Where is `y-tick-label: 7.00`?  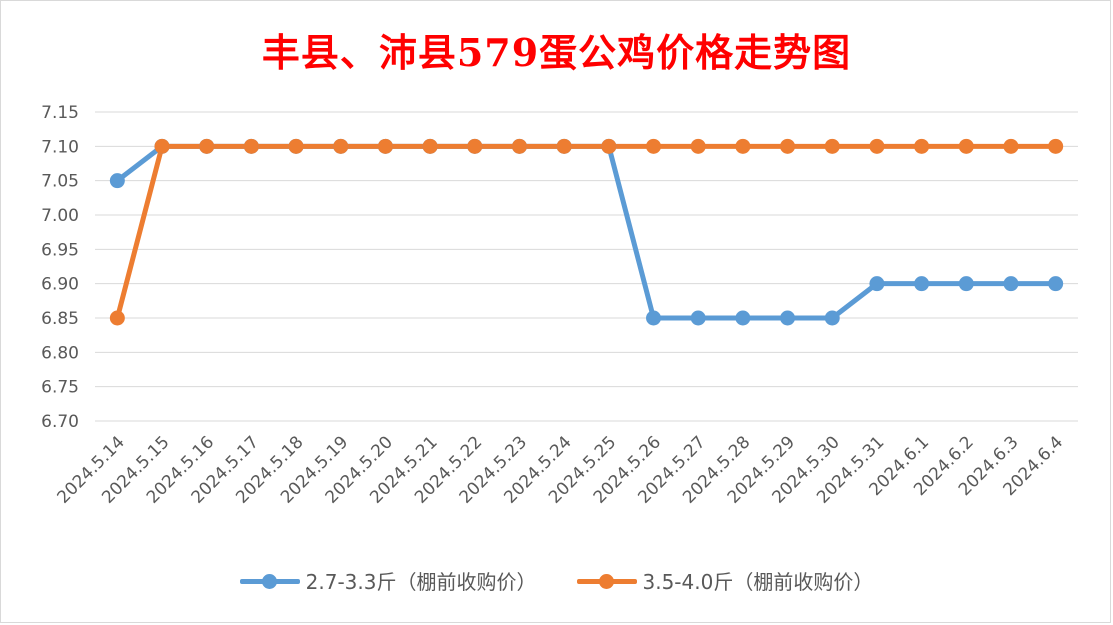
y-tick-label: 7.00 is located at coordinates (60, 216).